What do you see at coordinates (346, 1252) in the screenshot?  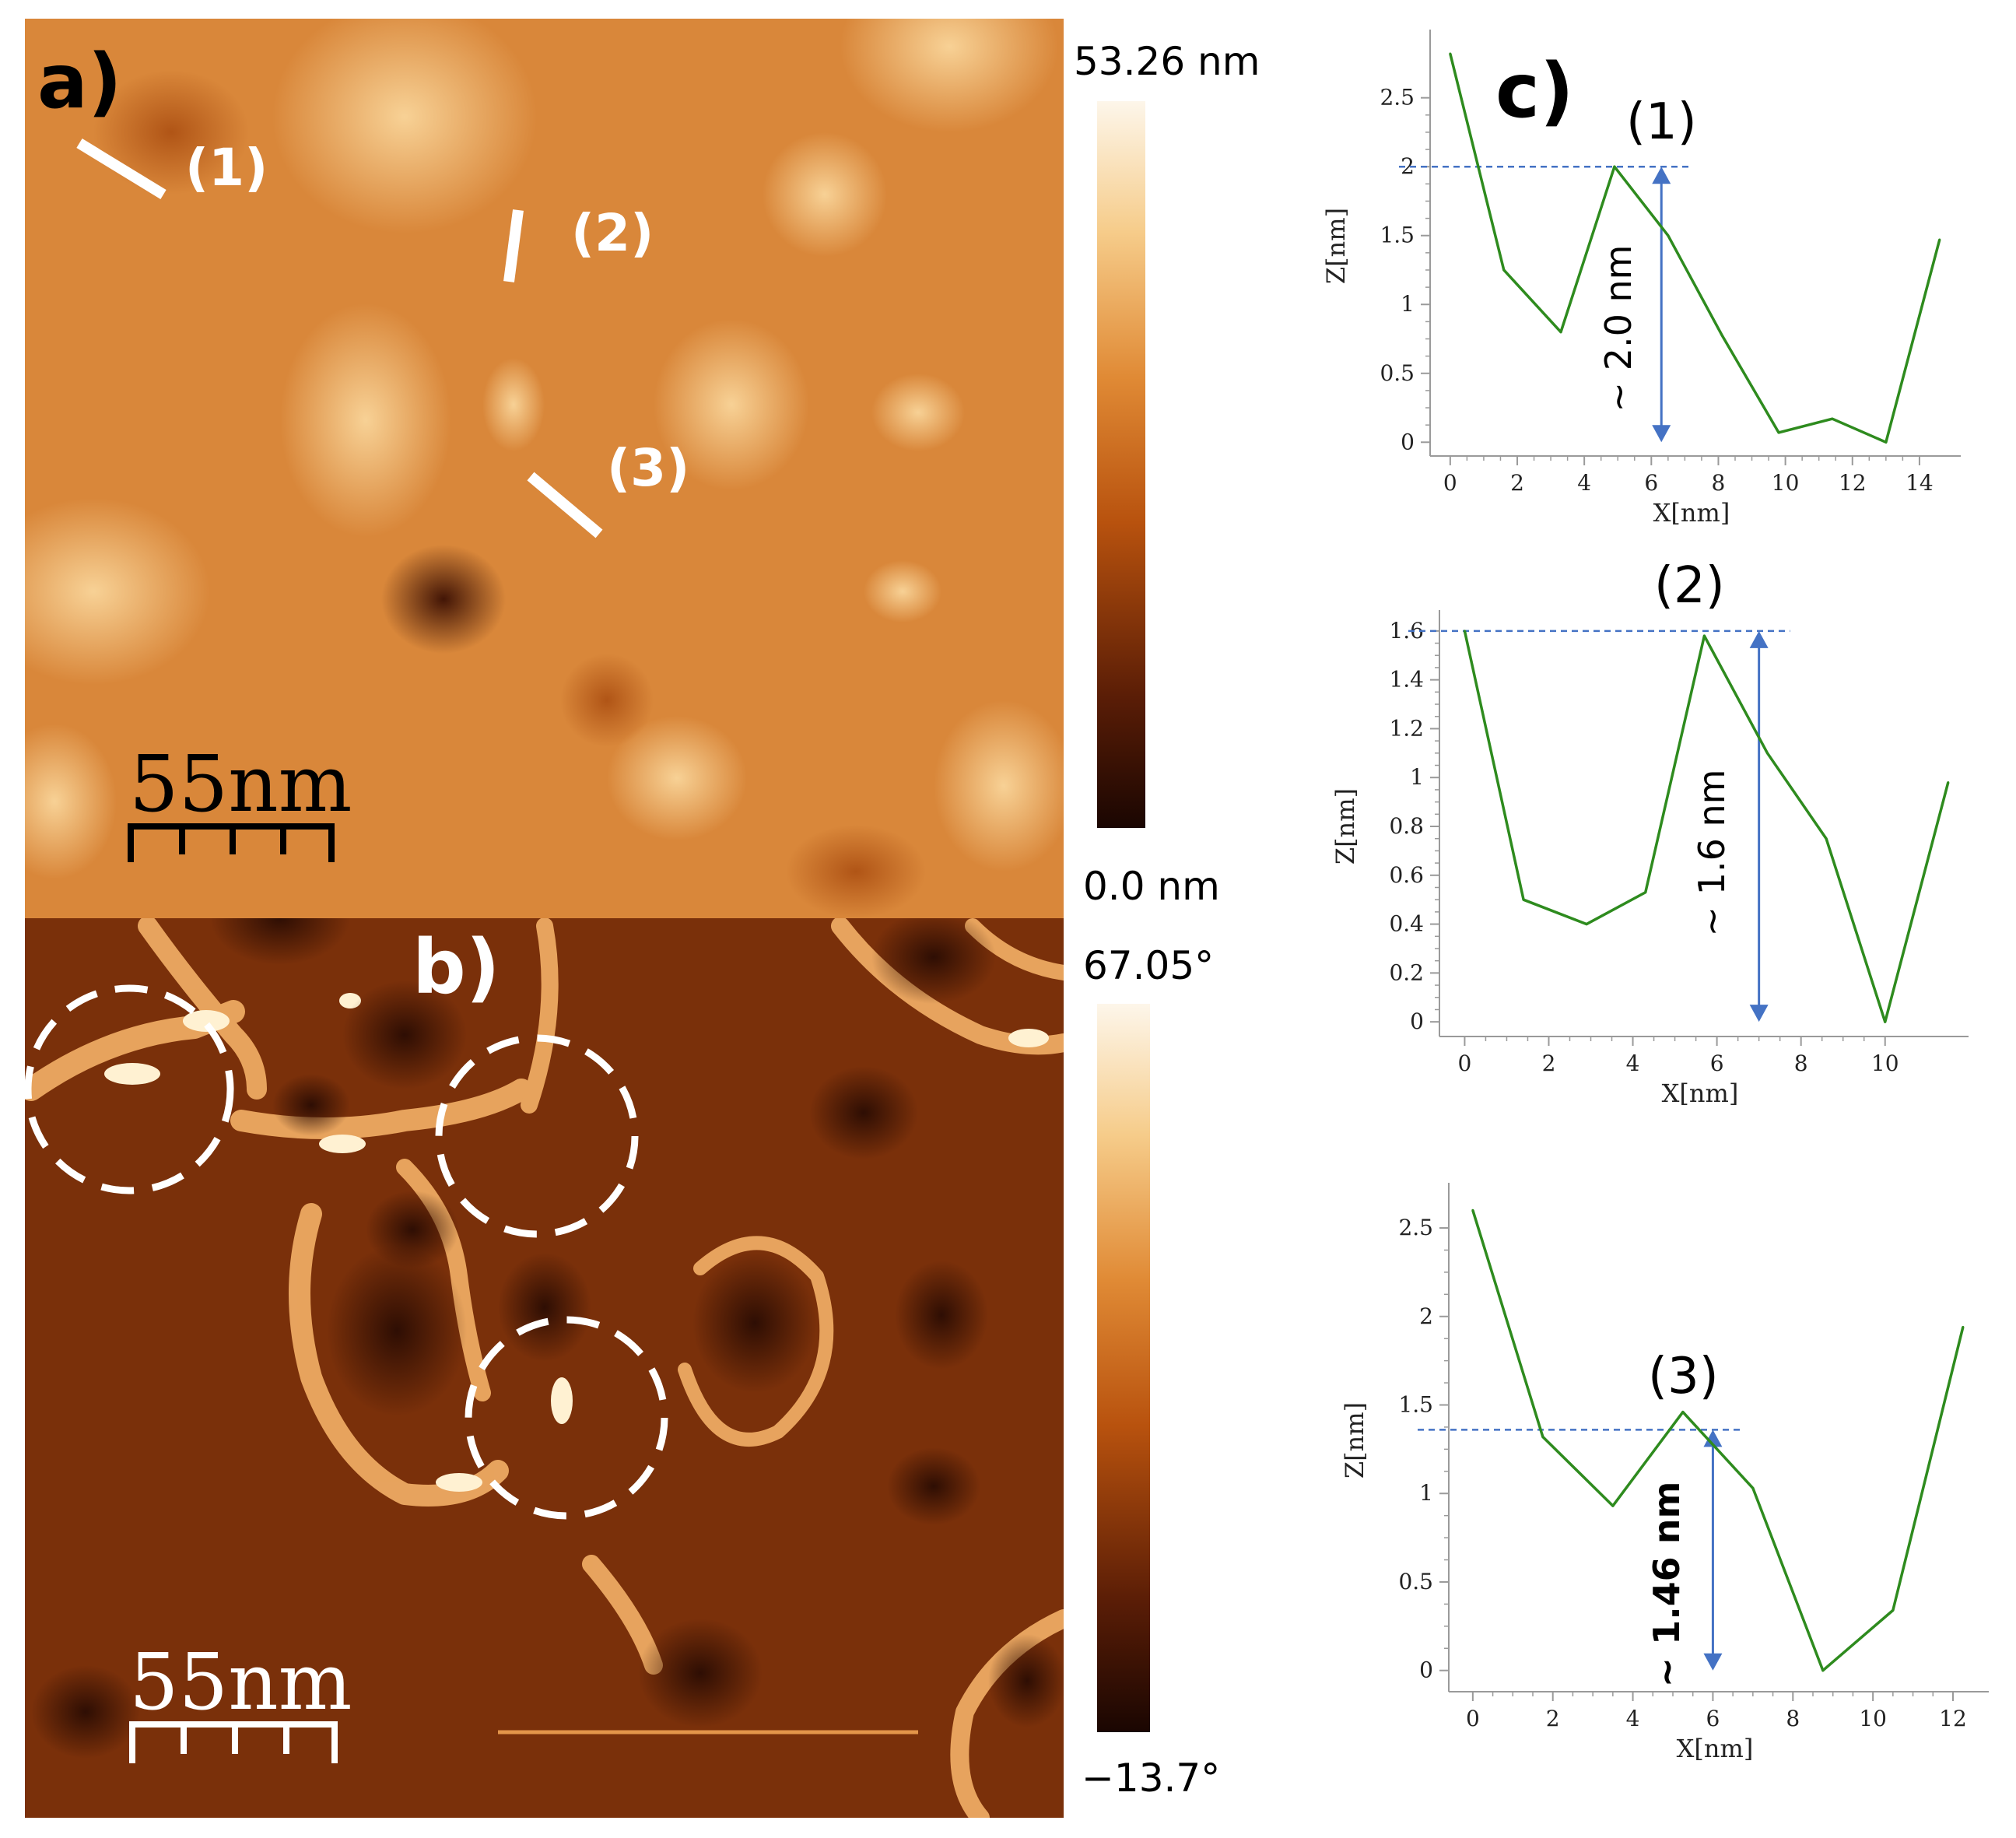 I see `highlight-circles` at bounding box center [346, 1252].